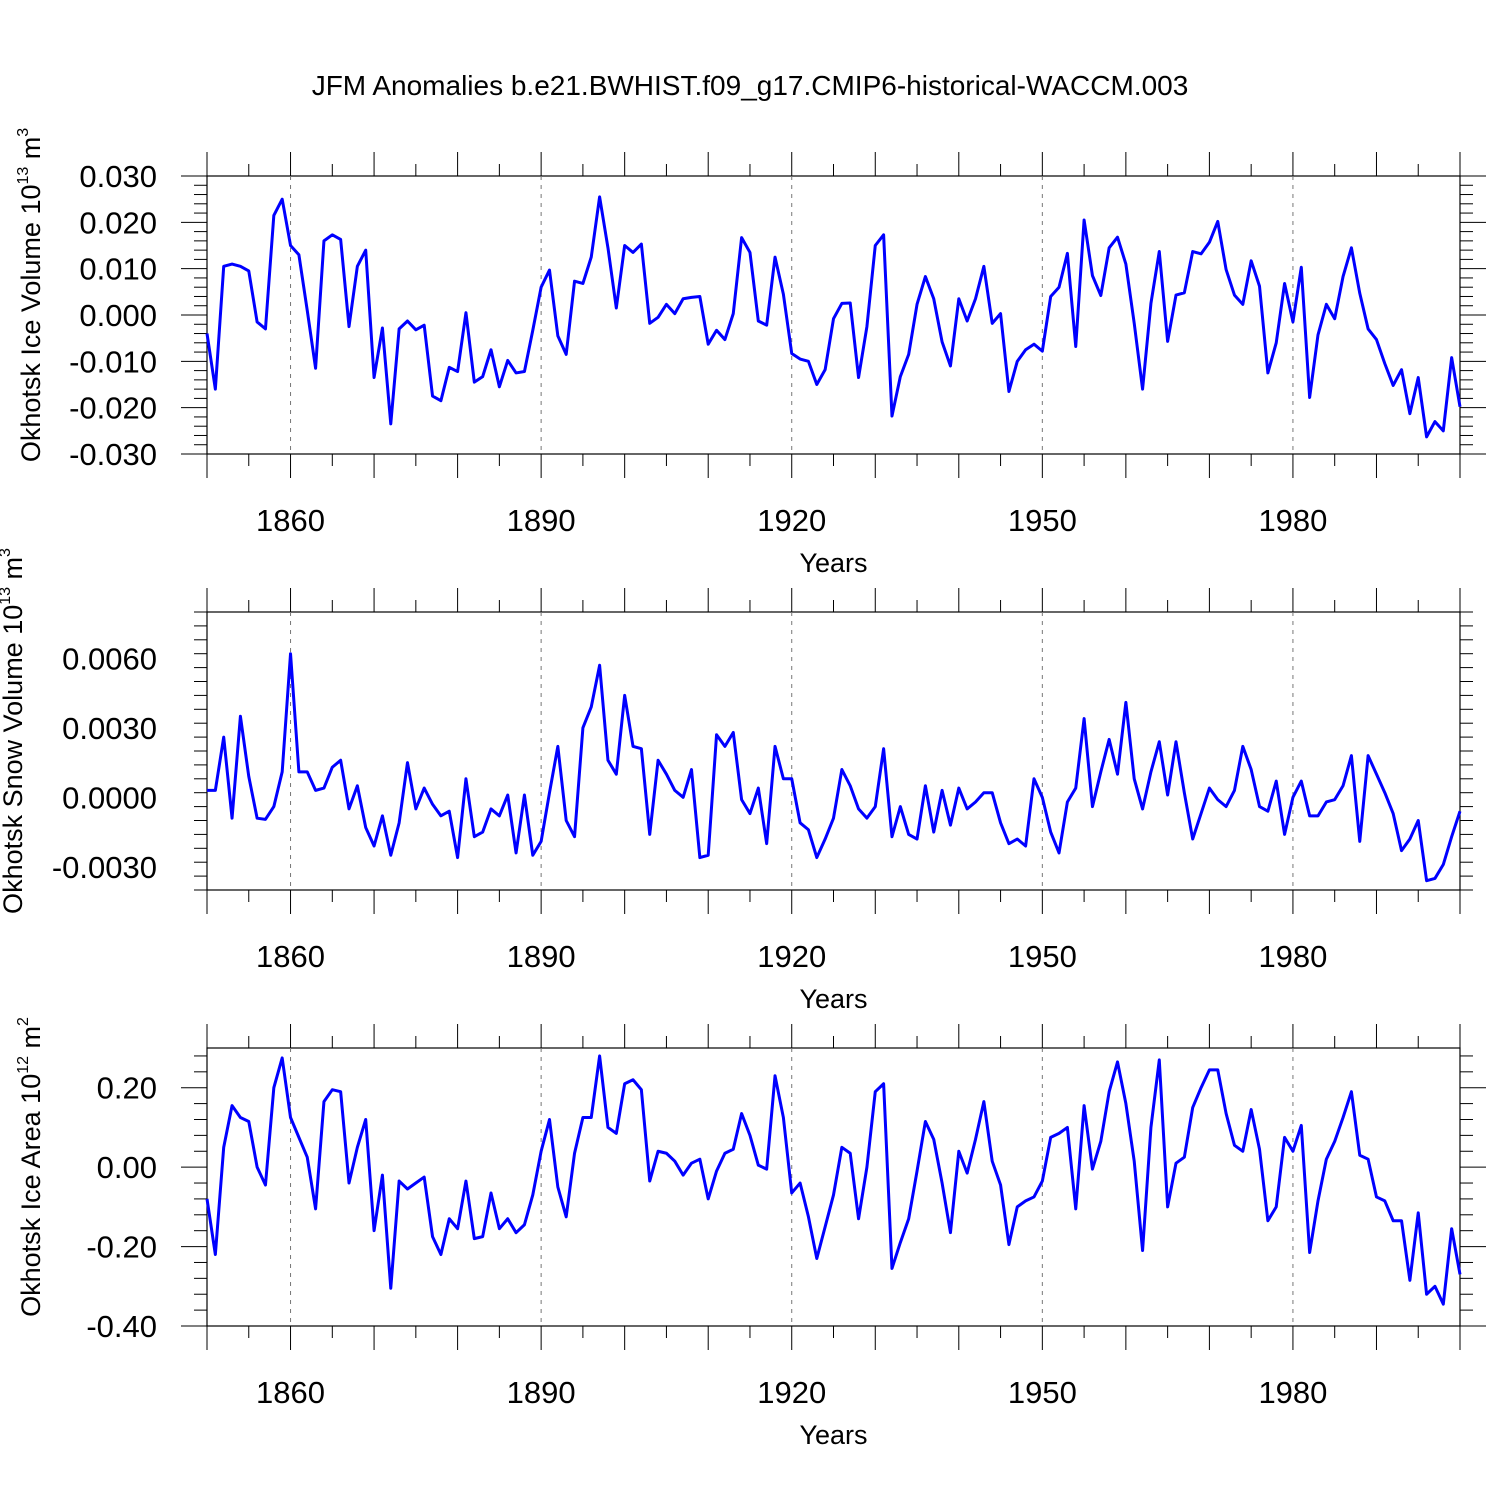 Image resolution: width=1500 pixels, height=1500 pixels. I want to click on y-axis-label: Okhotsk Ice Area 1012 m2, so click(30, 1167).